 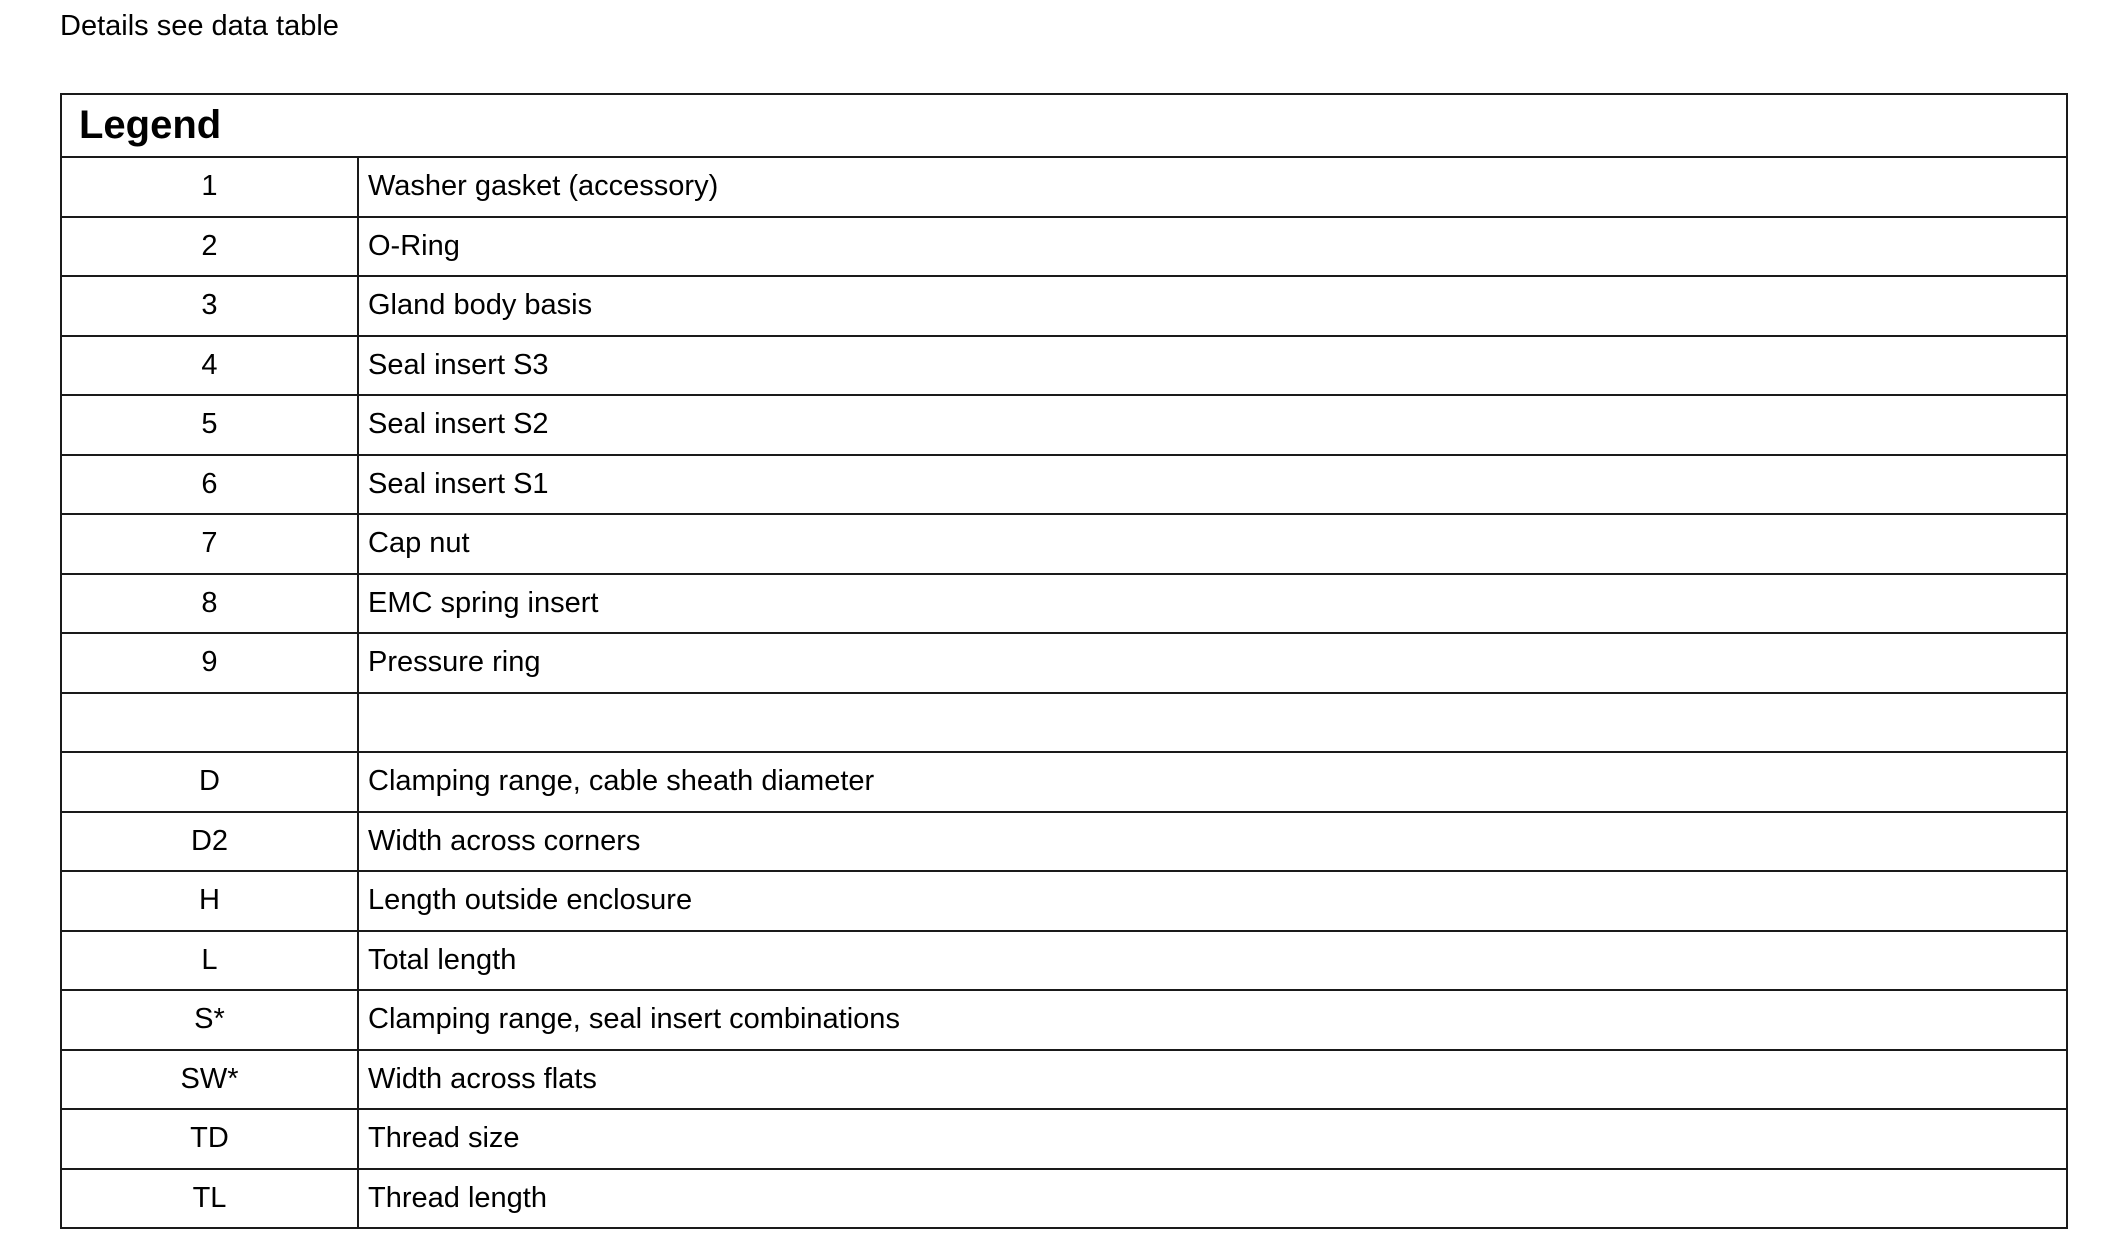 I want to click on legend-description: Clamping range, seal insert combinations, so click(x=1212, y=1020).